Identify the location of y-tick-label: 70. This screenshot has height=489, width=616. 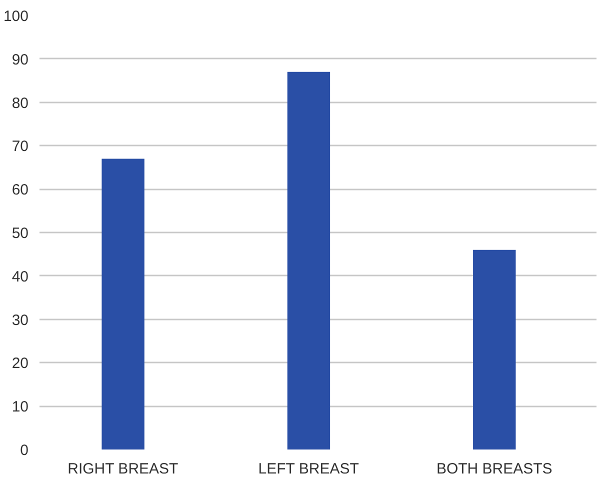
(20, 147).